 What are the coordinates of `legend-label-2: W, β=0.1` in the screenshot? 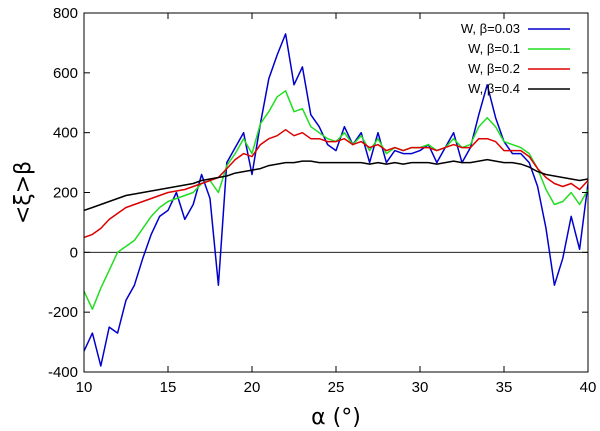 It's located at (494, 48).